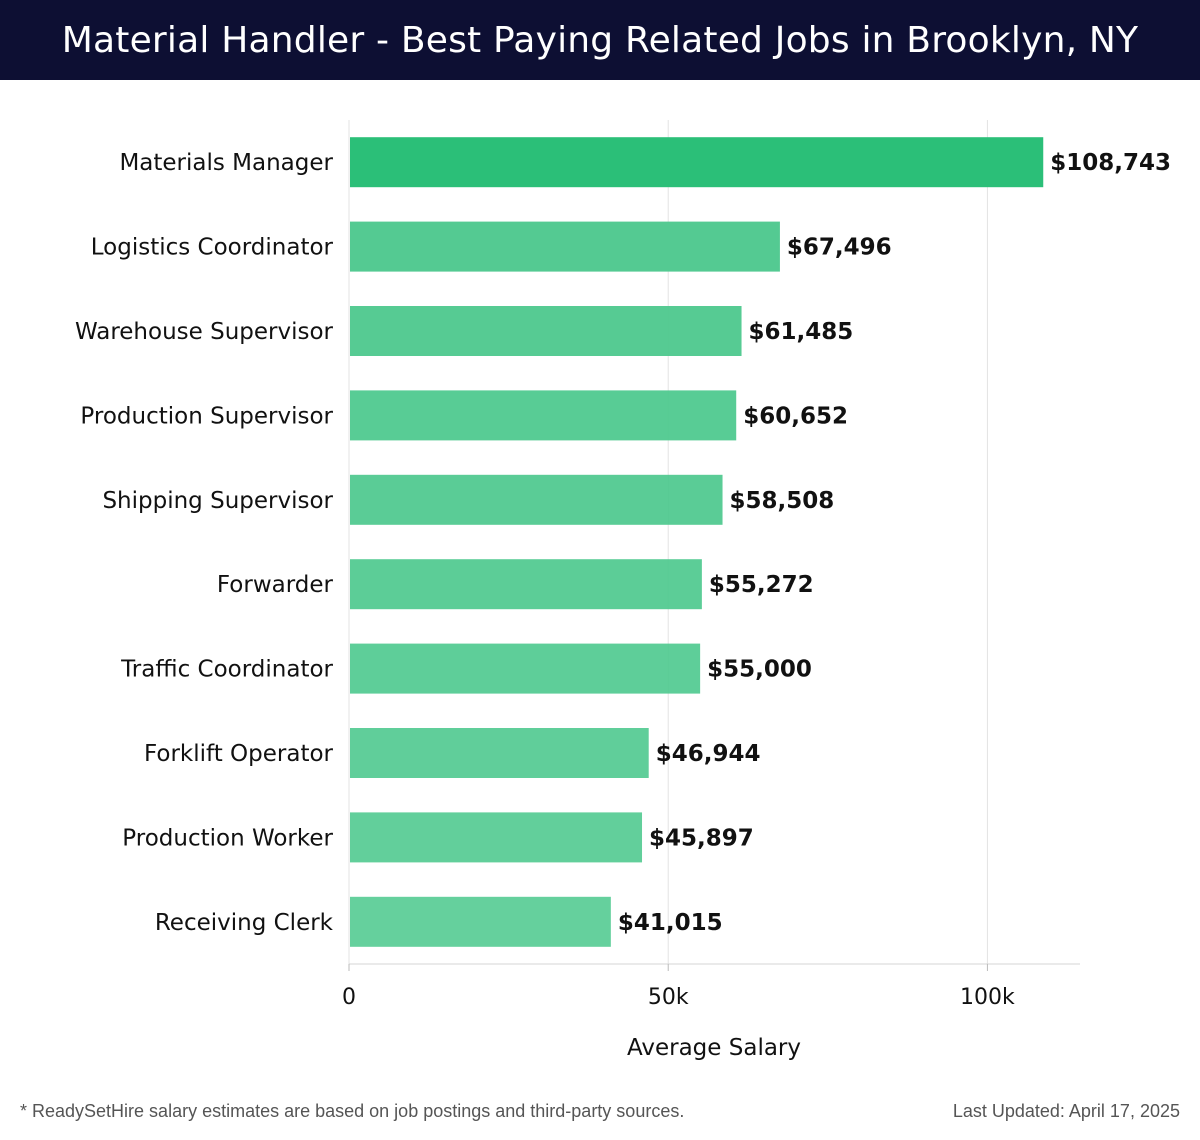 This screenshot has height=1140, width=1200. Describe the element at coordinates (204, 332) in the screenshot. I see `category-label-2: Warehouse Supervisor` at that location.